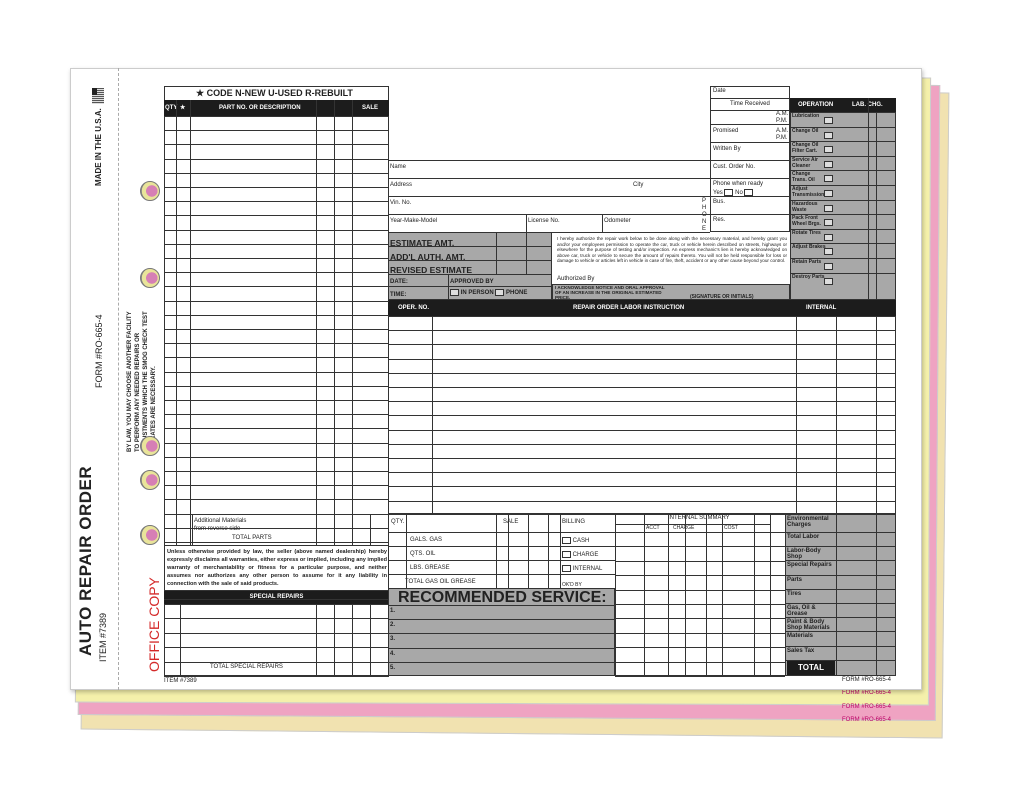 This screenshot has width=1024, height=805. What do you see at coordinates (428, 257) in the screenshot?
I see `addl-auth-amt: ADD'L AUTH. AMT.` at bounding box center [428, 257].